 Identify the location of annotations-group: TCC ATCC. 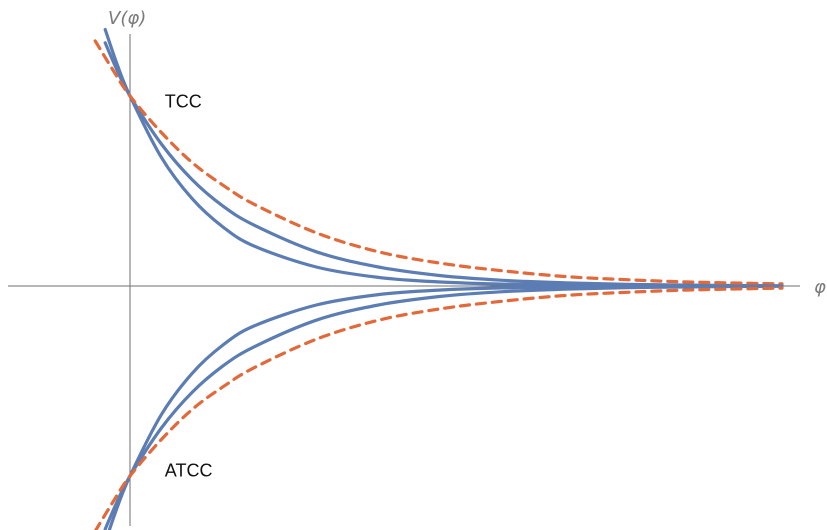
(189, 286).